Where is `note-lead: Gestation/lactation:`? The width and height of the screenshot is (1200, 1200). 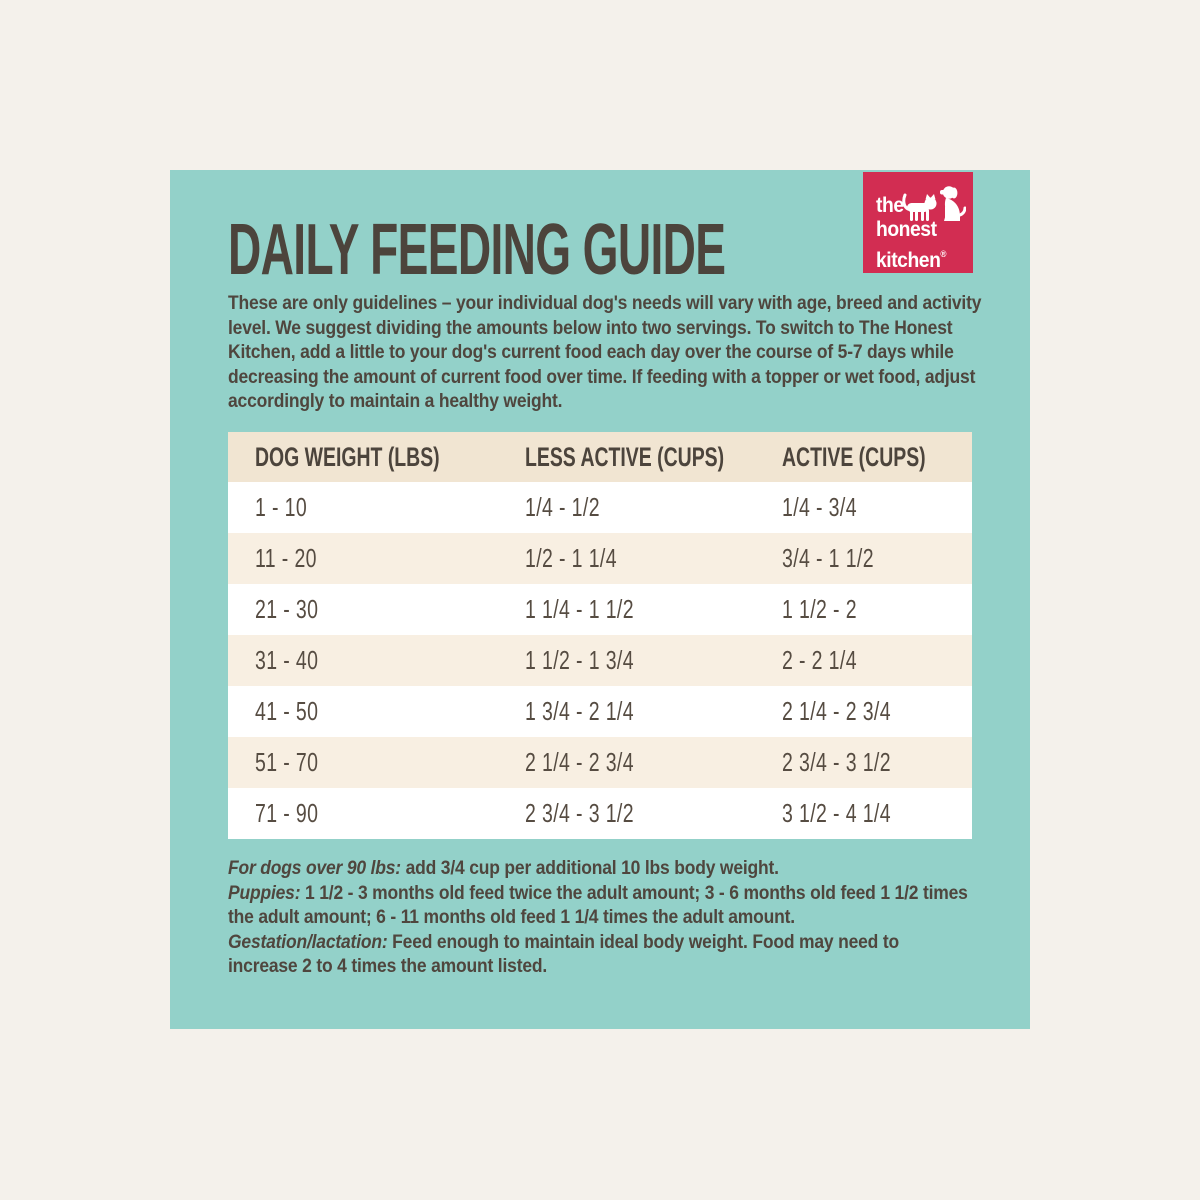 note-lead: Gestation/lactation: is located at coordinates (308, 942).